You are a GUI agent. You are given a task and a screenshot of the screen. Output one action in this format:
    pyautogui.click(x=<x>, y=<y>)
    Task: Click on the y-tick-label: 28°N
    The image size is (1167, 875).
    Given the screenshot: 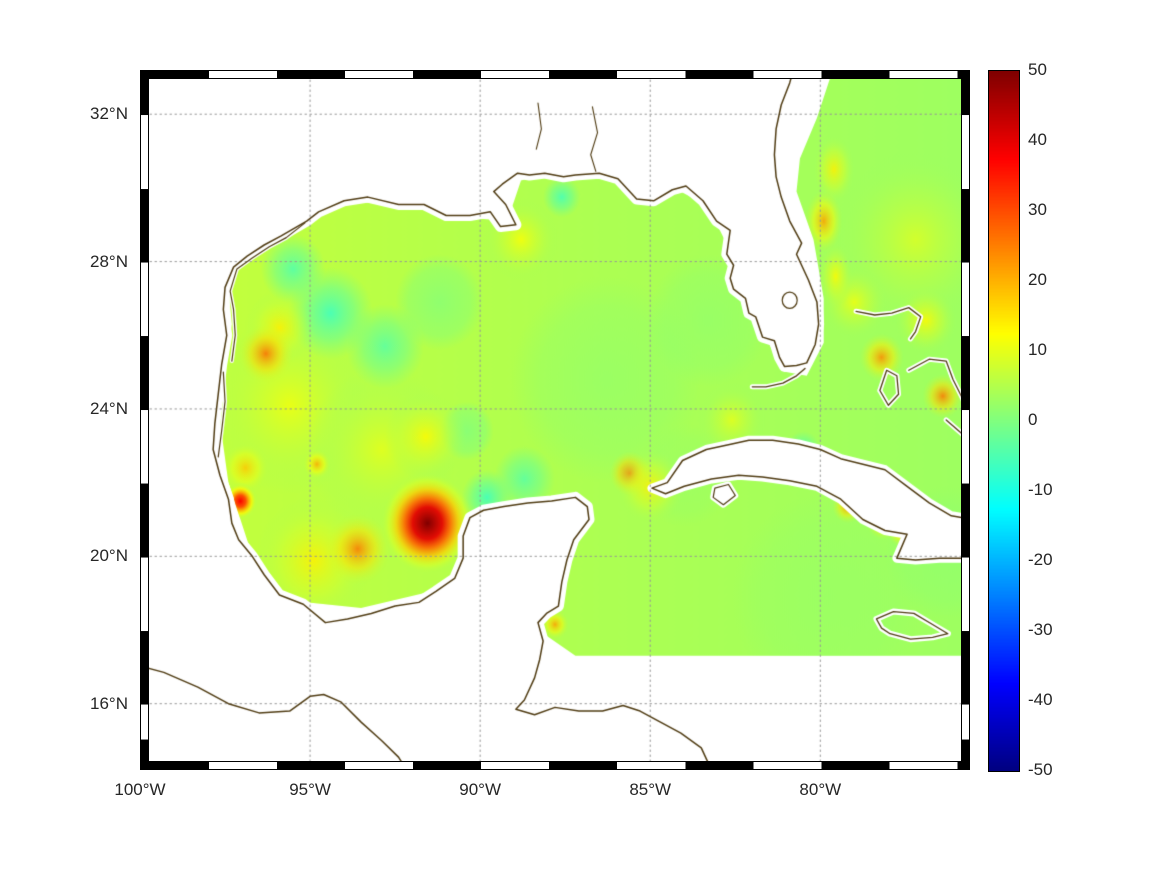 What is the action you would take?
    pyautogui.click(x=109, y=261)
    